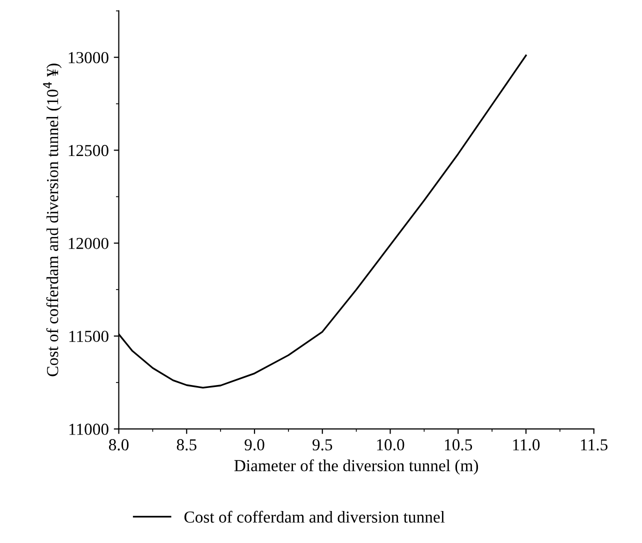  What do you see at coordinates (594, 444) in the screenshot?
I see `x-tick-label: 11.5` at bounding box center [594, 444].